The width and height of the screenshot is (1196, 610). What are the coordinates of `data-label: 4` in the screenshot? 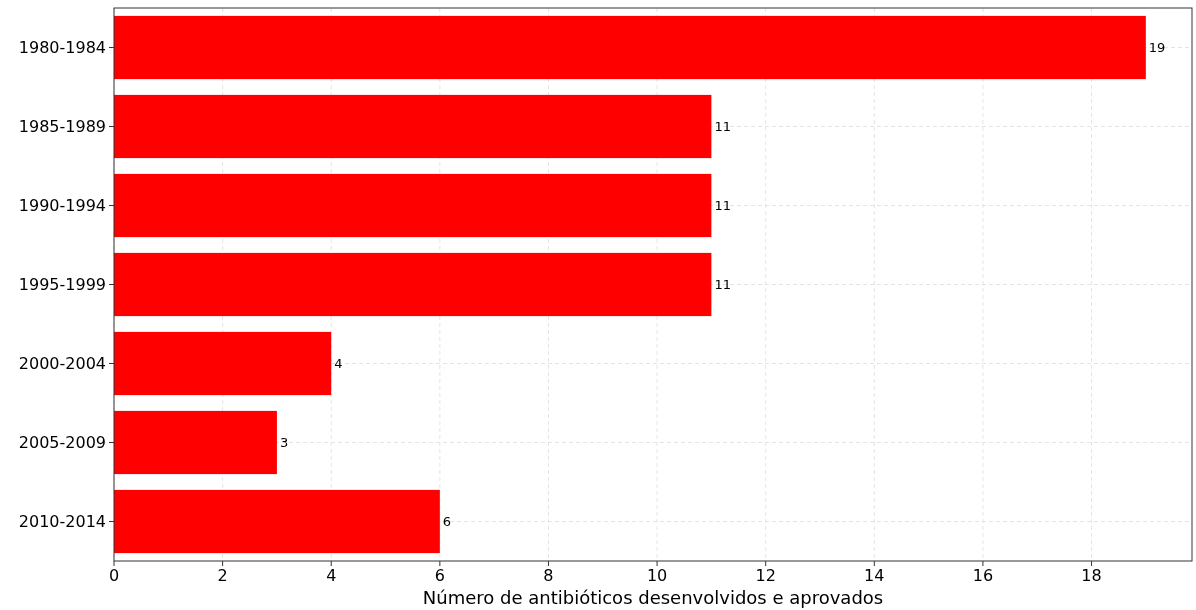 It's located at (338, 364).